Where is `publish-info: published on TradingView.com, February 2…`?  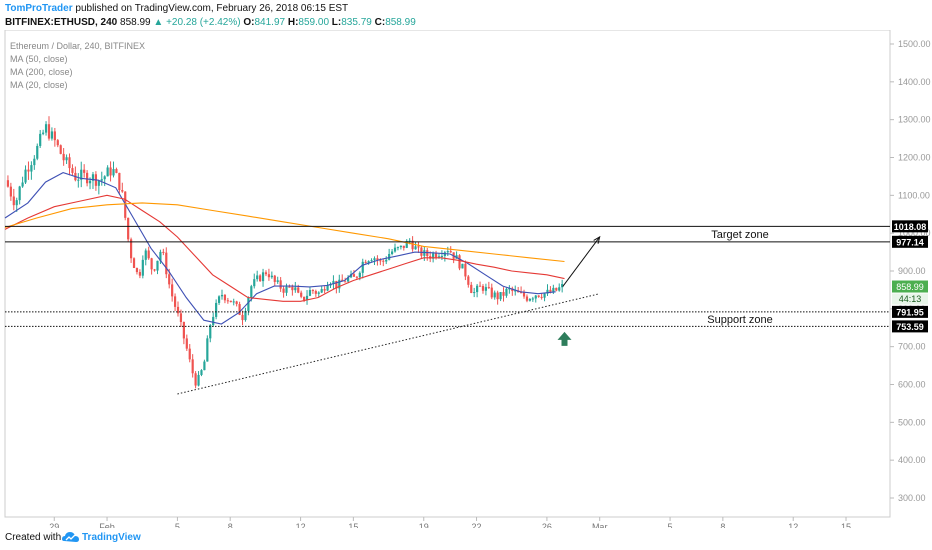 publish-info: published on TradingView.com, February 2… is located at coordinates (212, 8).